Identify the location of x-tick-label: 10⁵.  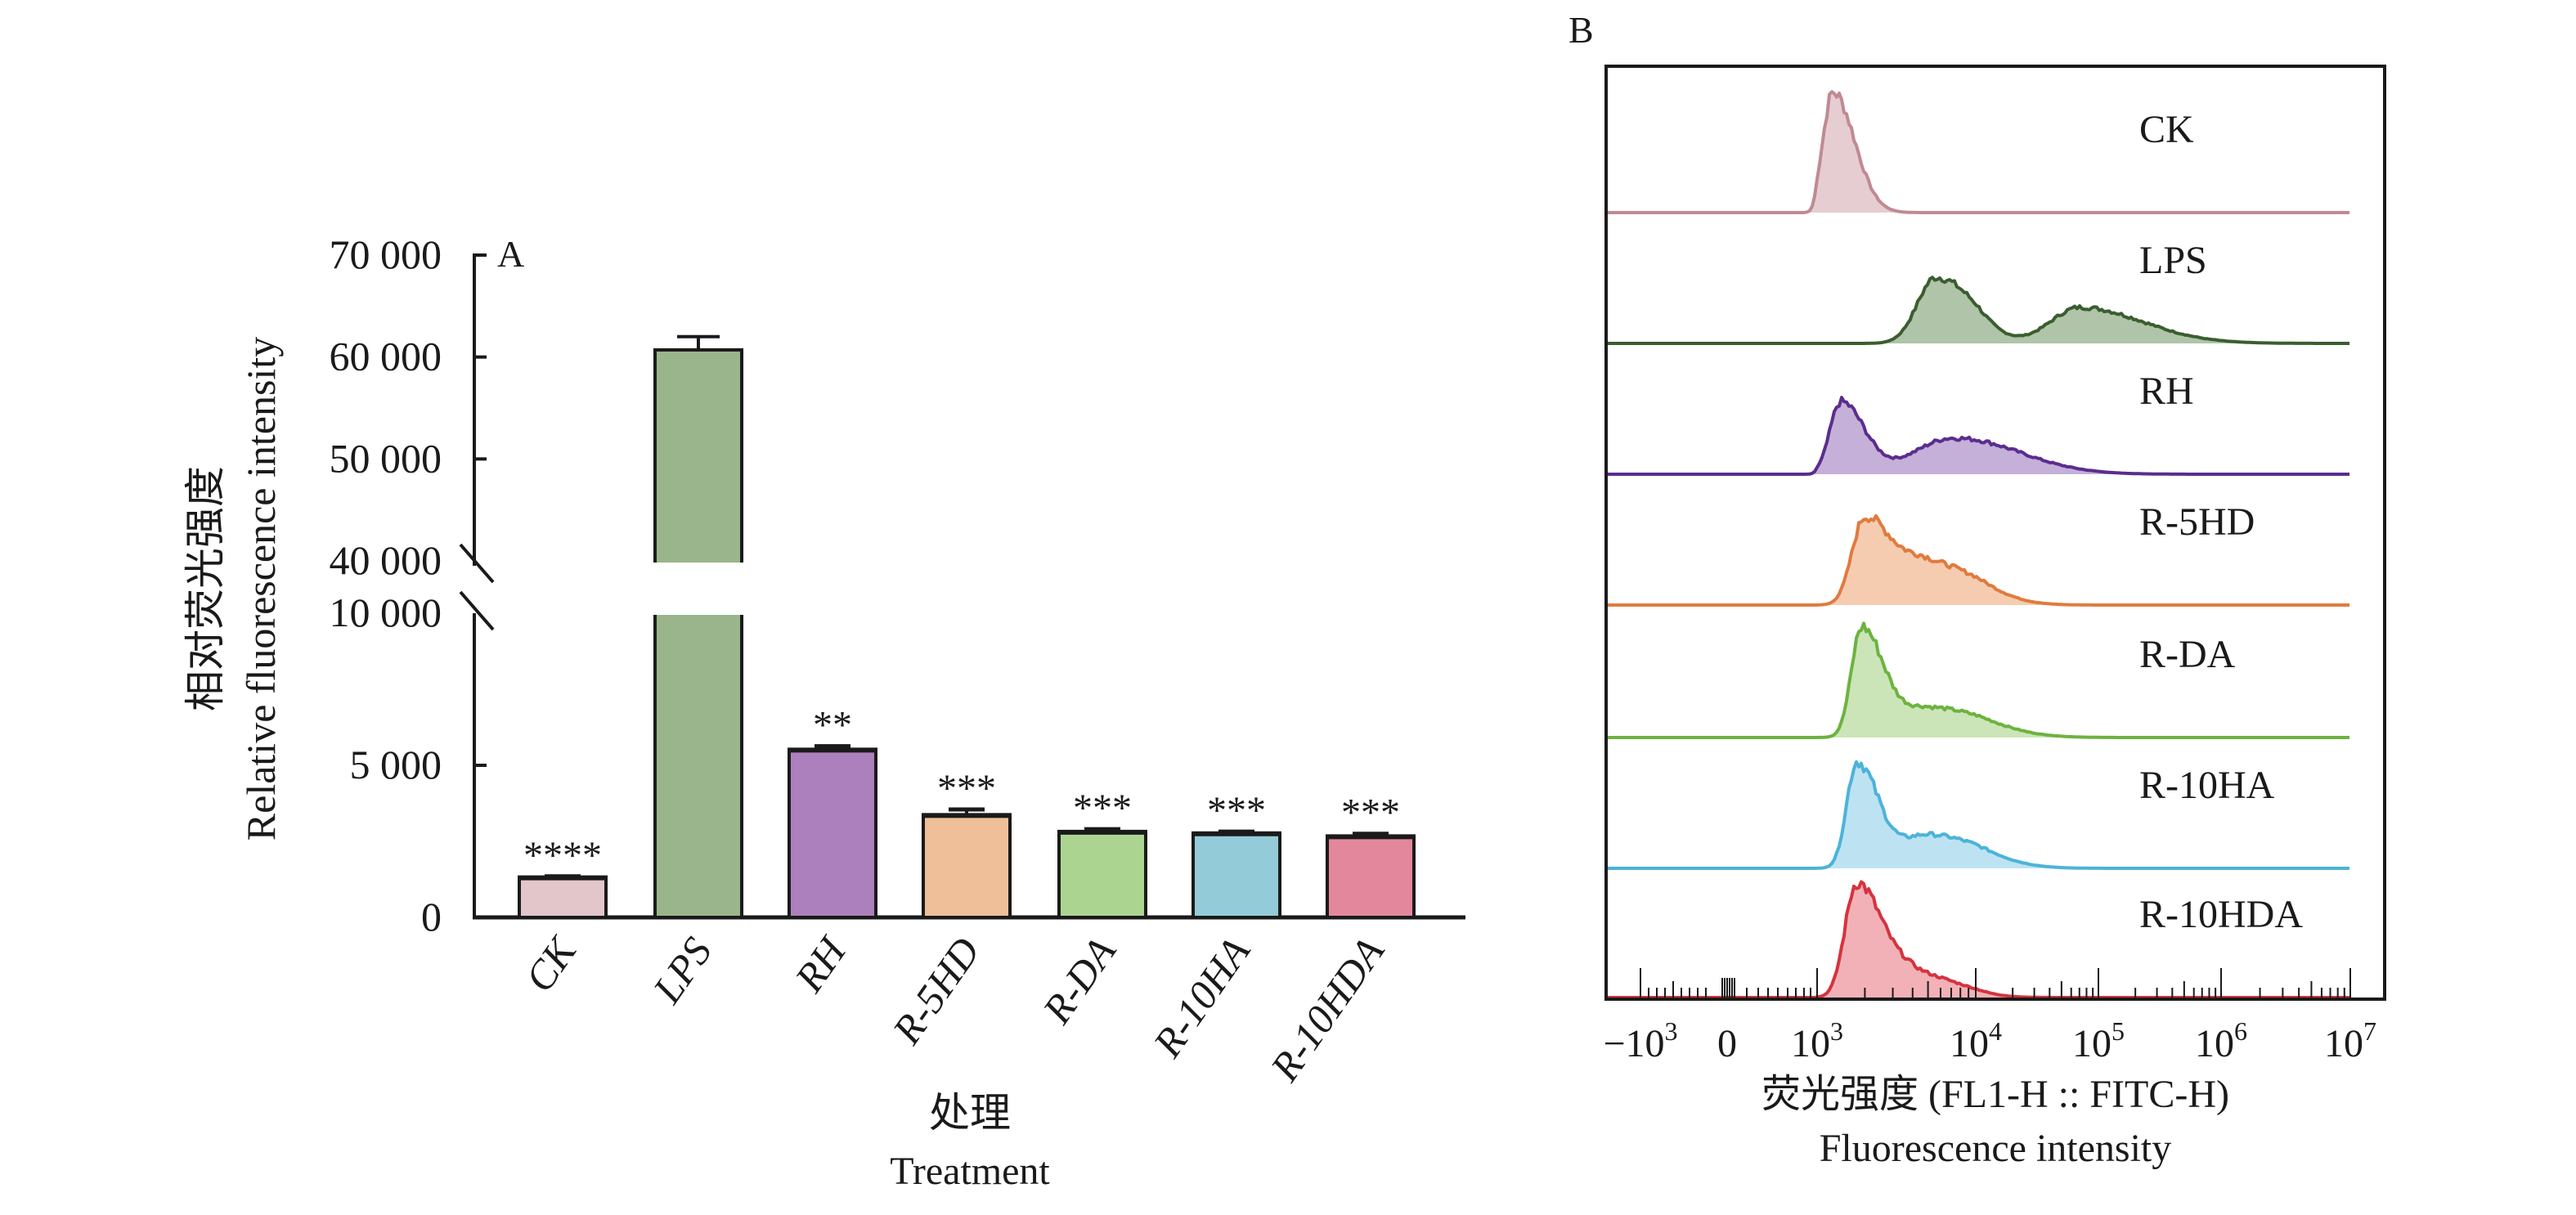
(2098, 1040).